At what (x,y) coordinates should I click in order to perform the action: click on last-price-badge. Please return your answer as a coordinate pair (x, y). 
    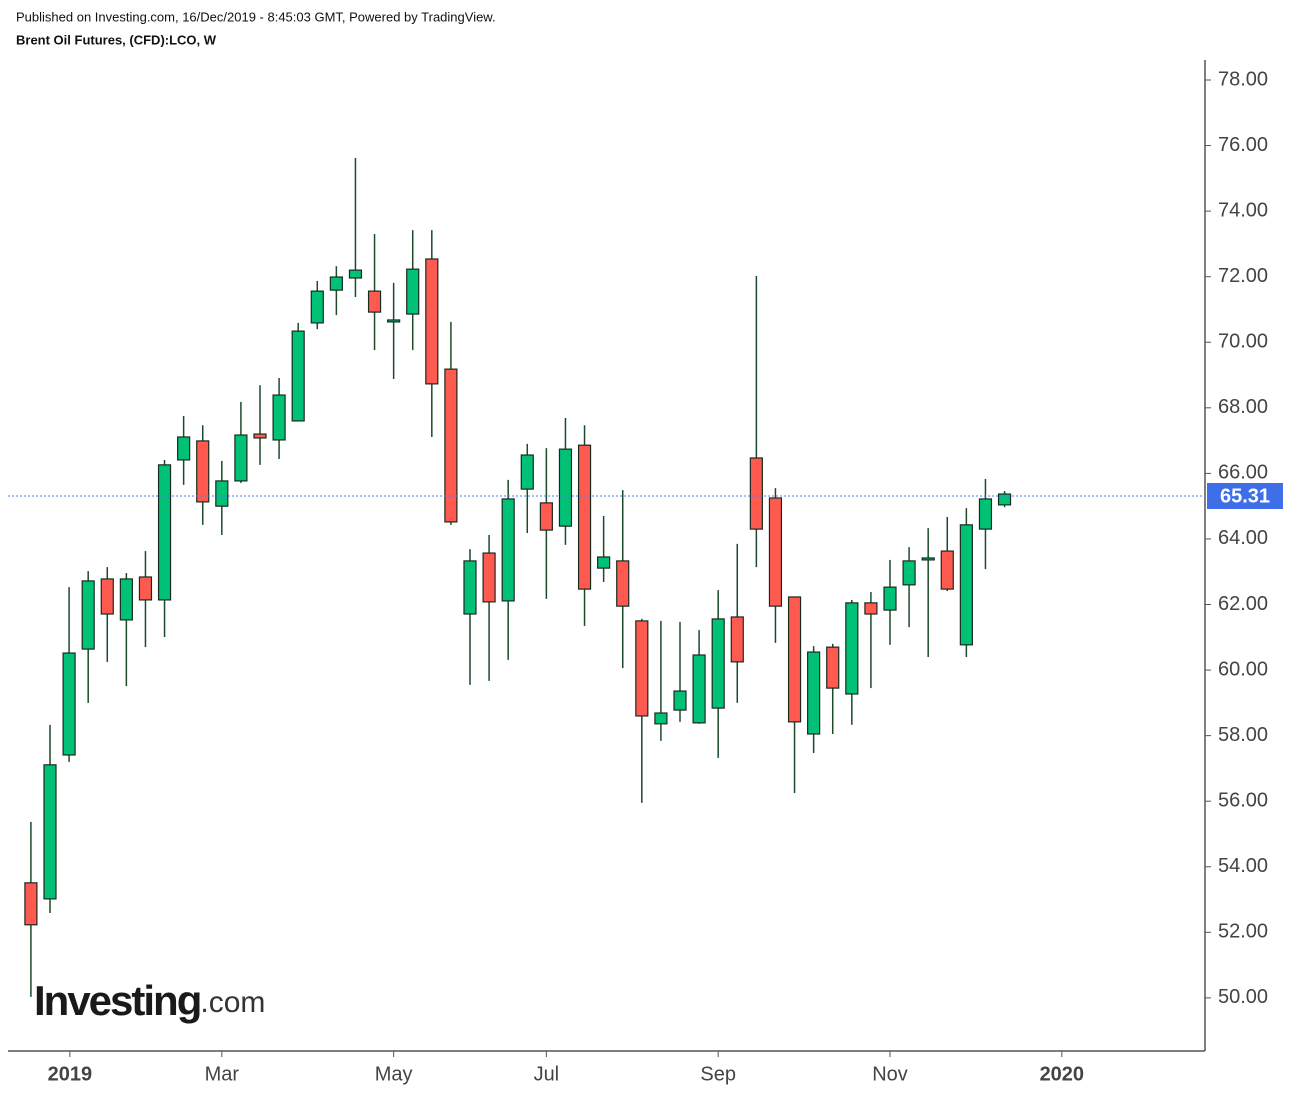
    Looking at the image, I should click on (1245, 496).